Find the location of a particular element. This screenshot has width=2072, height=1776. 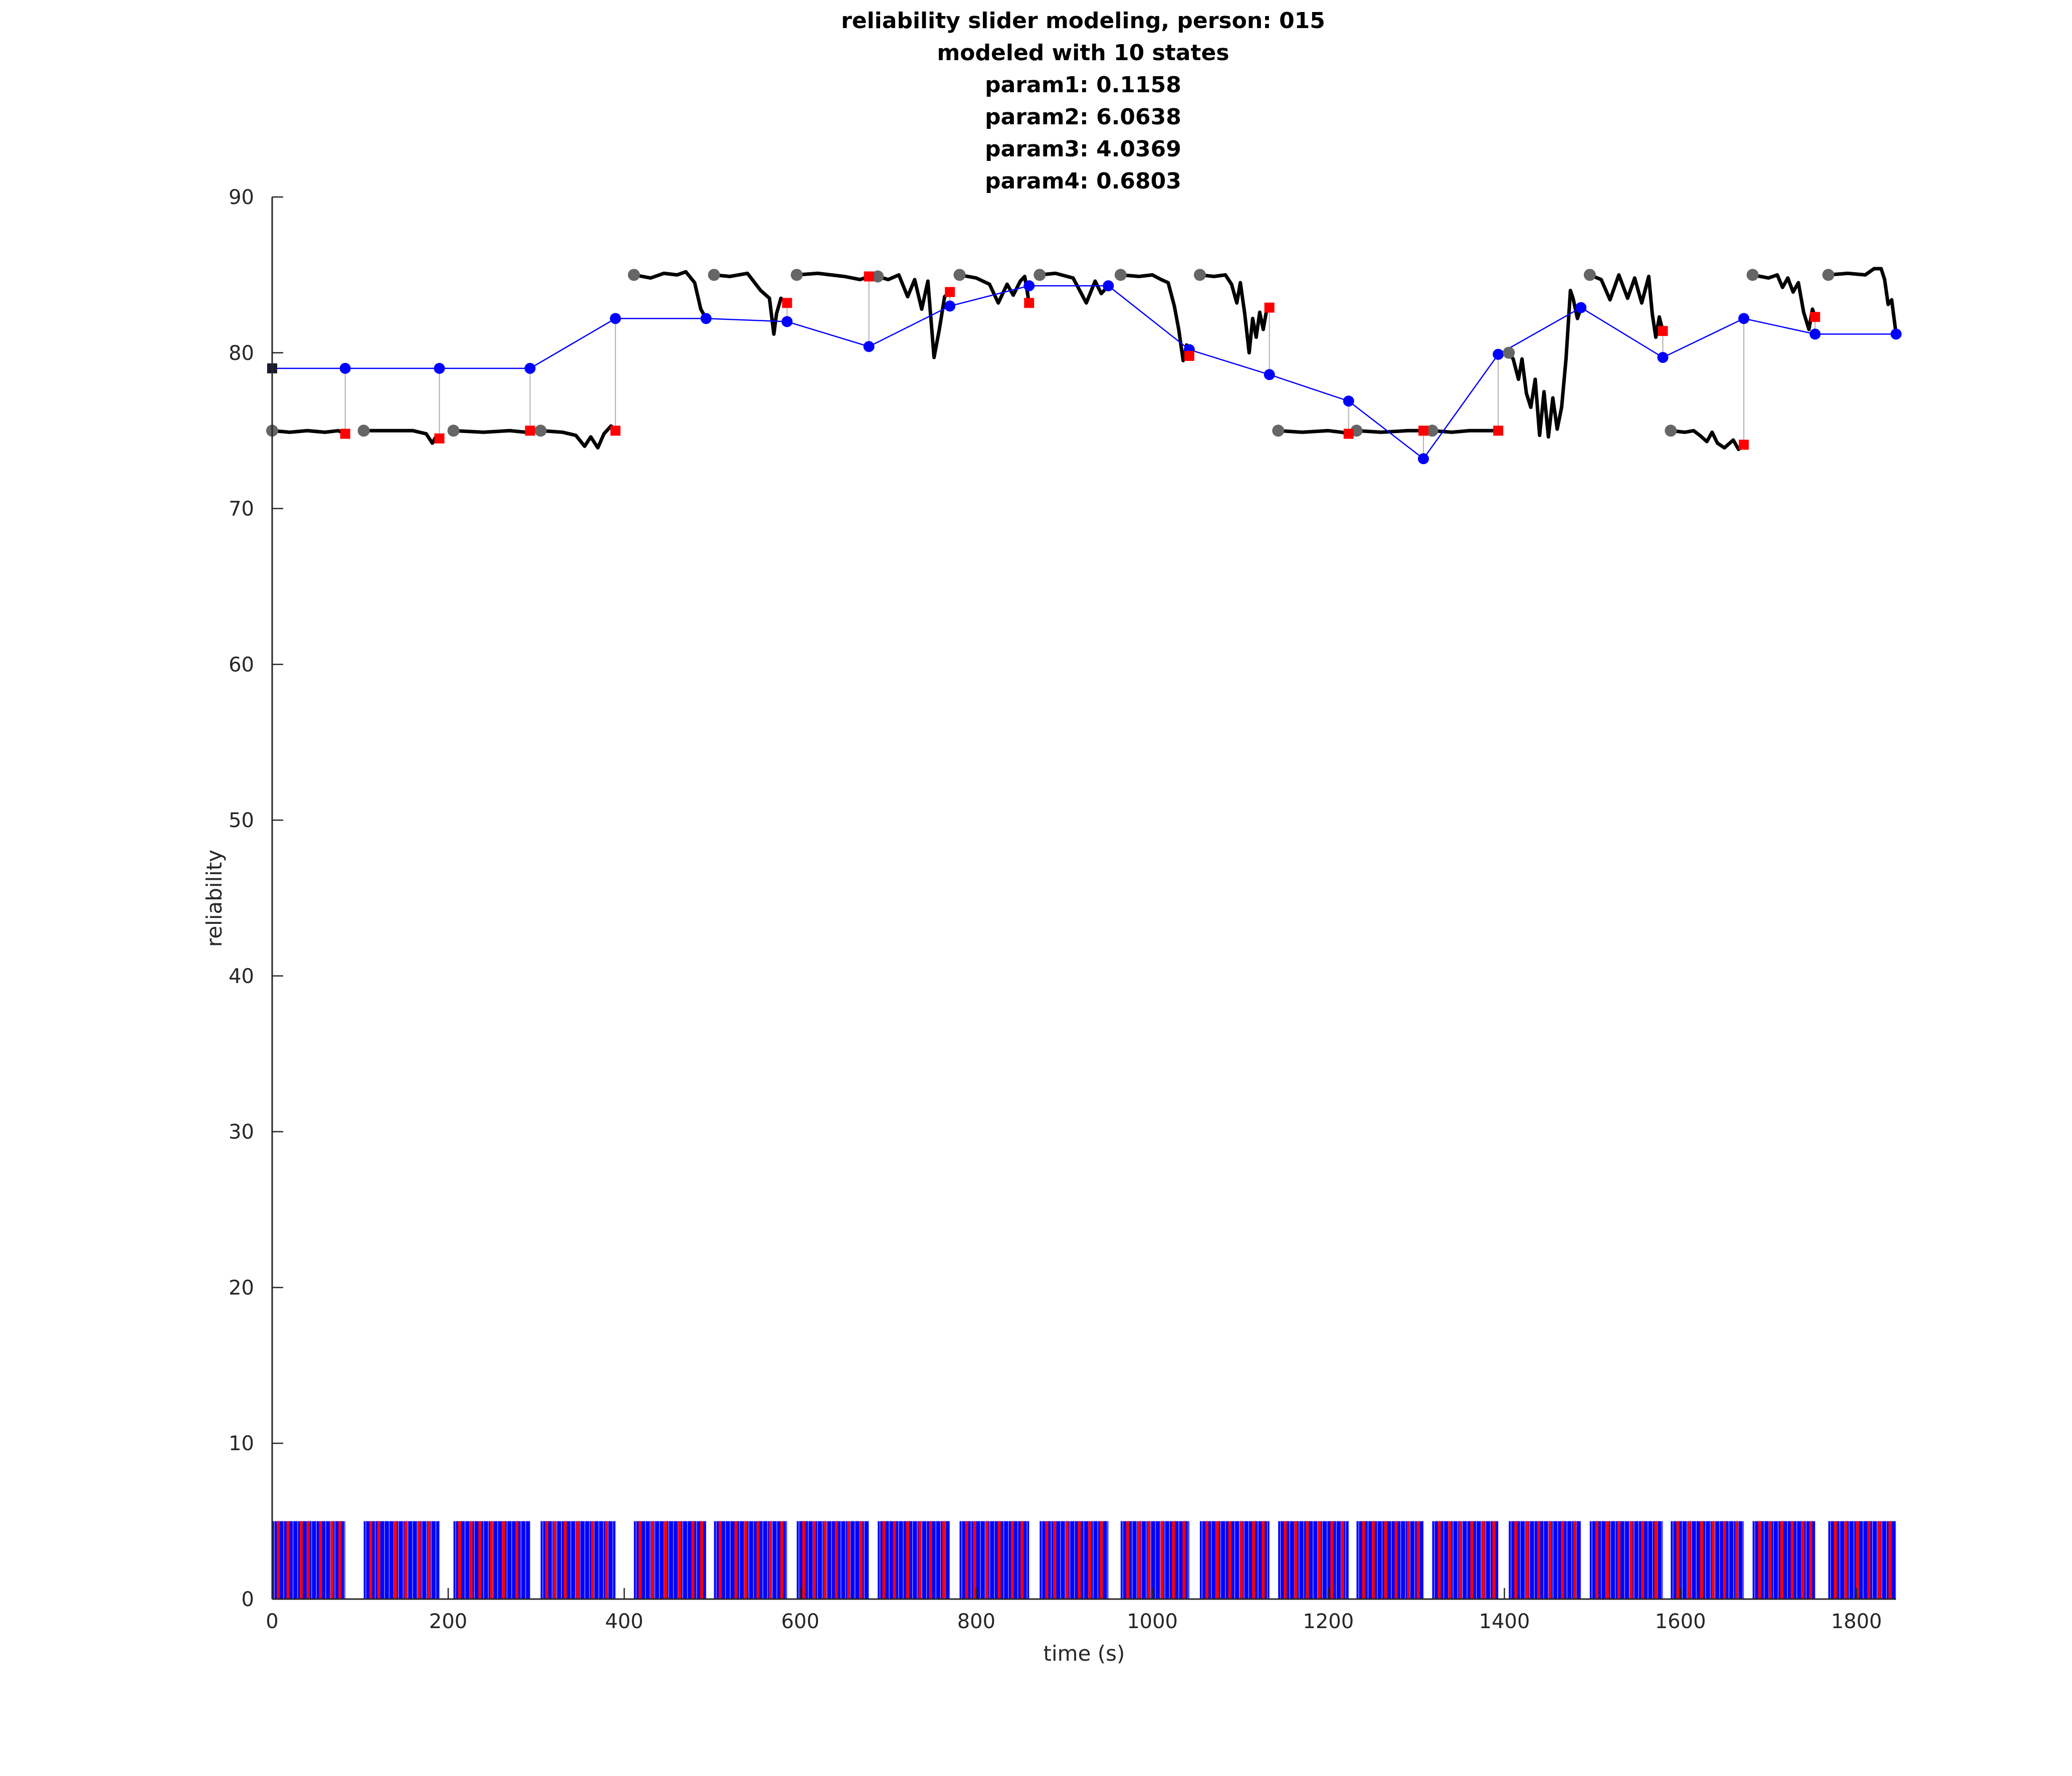

markers is located at coordinates (1050, 359).